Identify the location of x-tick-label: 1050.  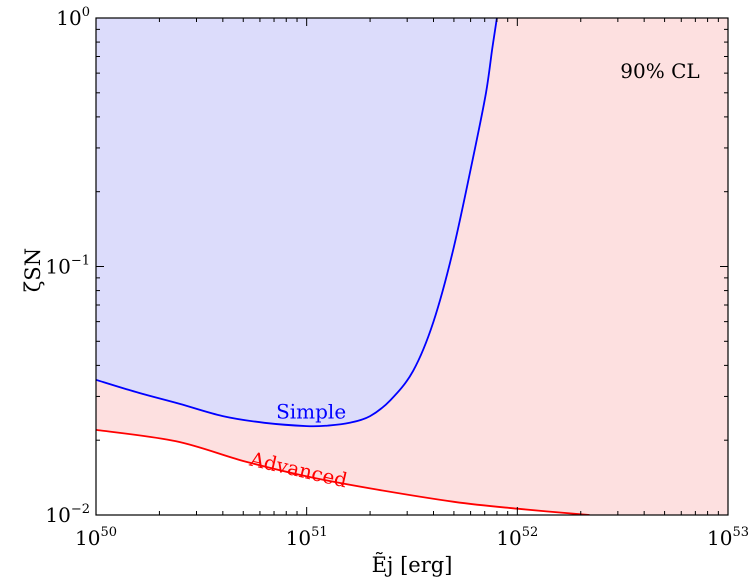
(96, 537).